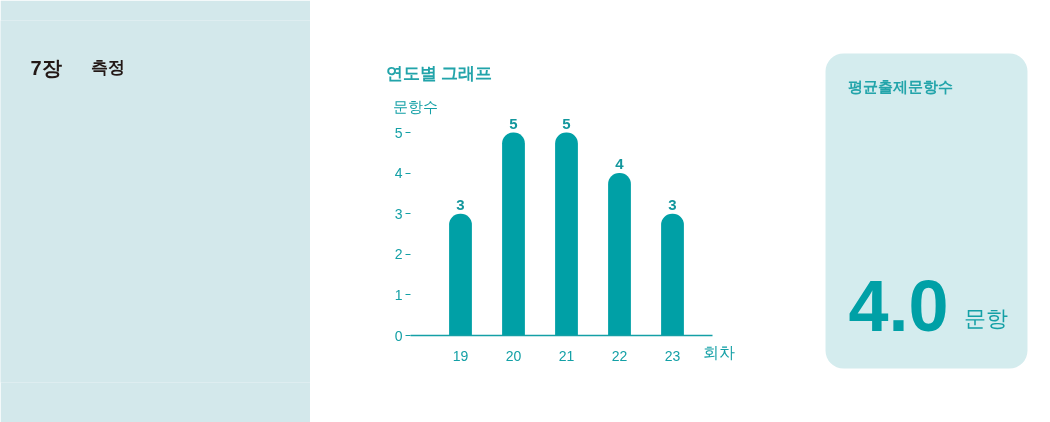 Image resolution: width=1050 pixels, height=422 pixels. Describe the element at coordinates (672, 355) in the screenshot. I see `x-tick-label: 23` at that location.